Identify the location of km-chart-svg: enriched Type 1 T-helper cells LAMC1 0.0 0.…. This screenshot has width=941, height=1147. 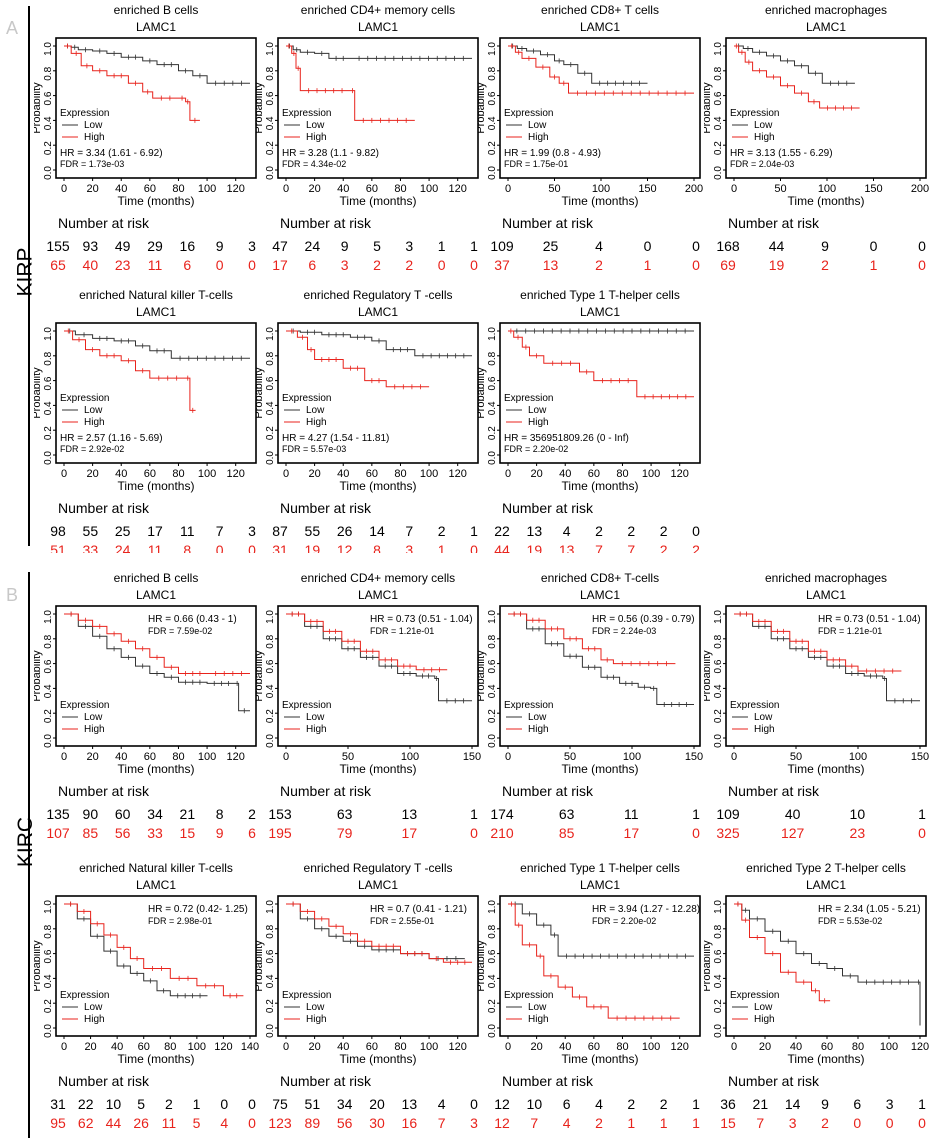
(588, 423).